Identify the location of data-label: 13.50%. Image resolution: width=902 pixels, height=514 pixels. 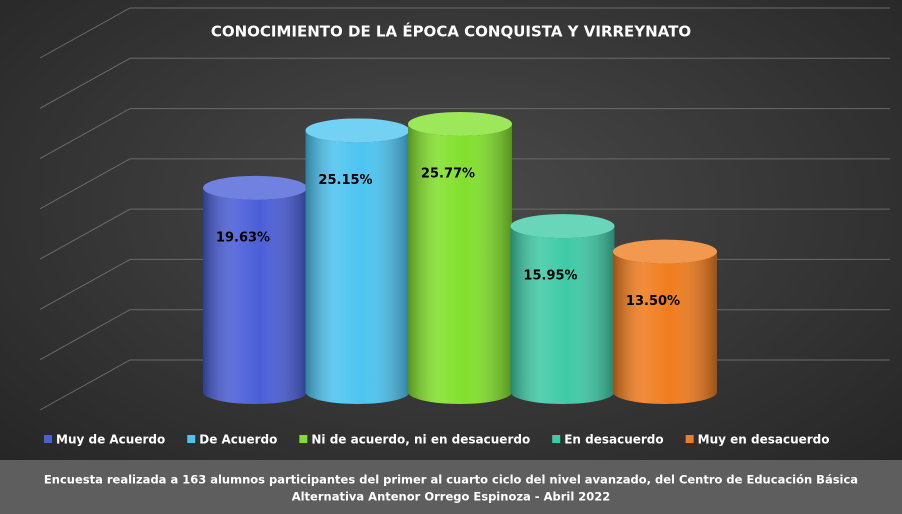
(653, 301).